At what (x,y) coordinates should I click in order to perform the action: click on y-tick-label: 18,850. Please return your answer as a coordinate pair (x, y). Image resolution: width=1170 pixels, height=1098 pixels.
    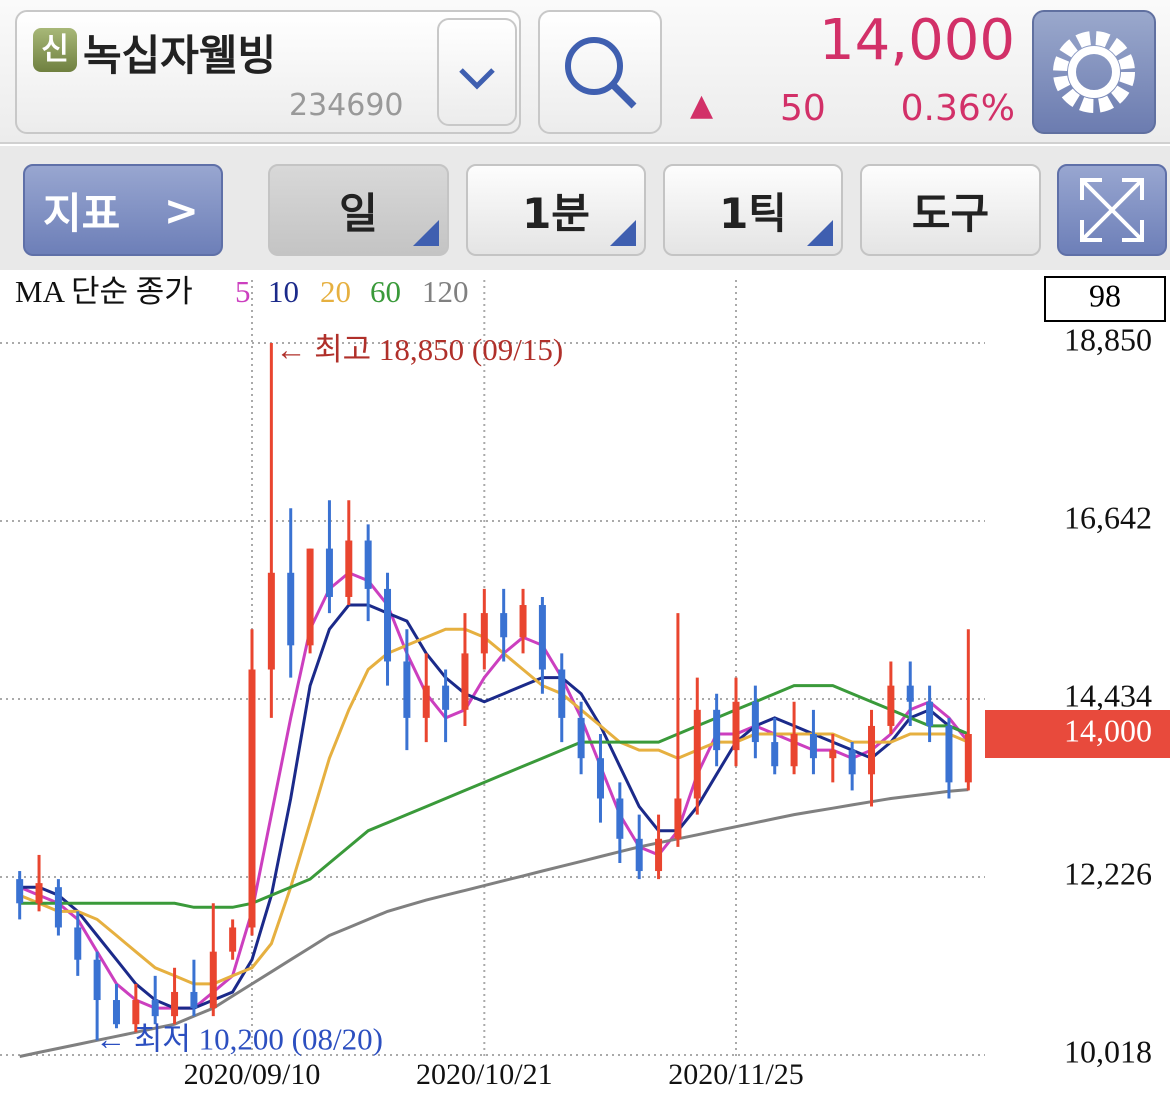
    Looking at the image, I should click on (1108, 339).